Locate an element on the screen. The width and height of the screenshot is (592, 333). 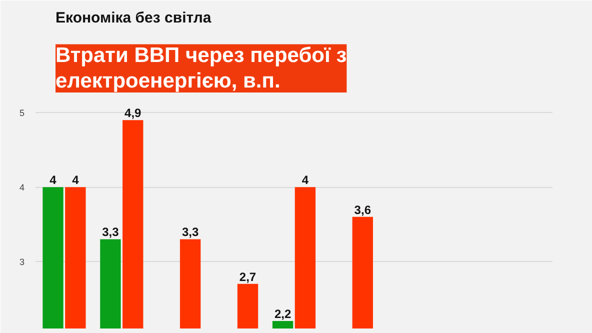
data-label: 4,9 is located at coordinates (133, 113).